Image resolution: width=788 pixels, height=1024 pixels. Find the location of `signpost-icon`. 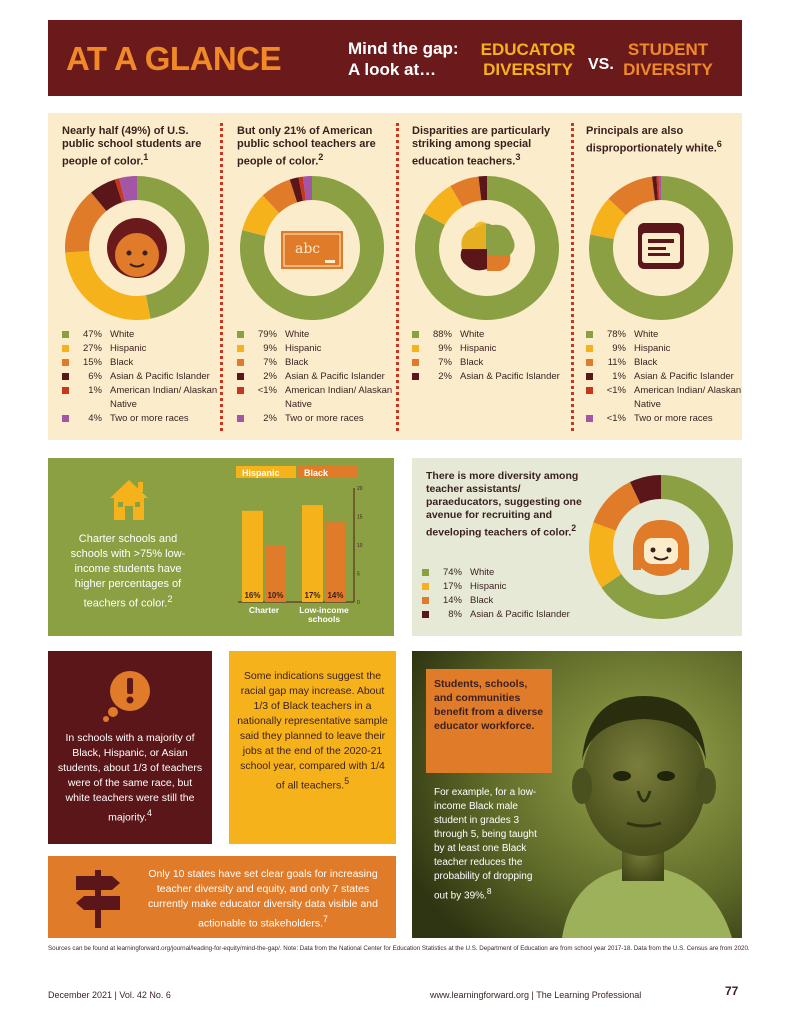

signpost-icon is located at coordinates (98, 899).